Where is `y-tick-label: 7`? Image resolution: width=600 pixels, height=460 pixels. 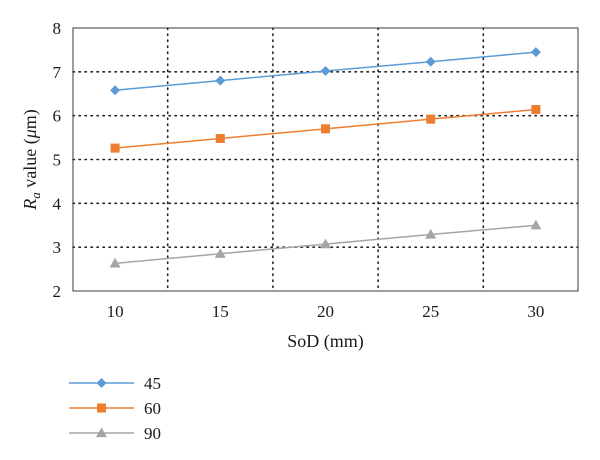
y-tick-label: 7 is located at coordinates (57, 72).